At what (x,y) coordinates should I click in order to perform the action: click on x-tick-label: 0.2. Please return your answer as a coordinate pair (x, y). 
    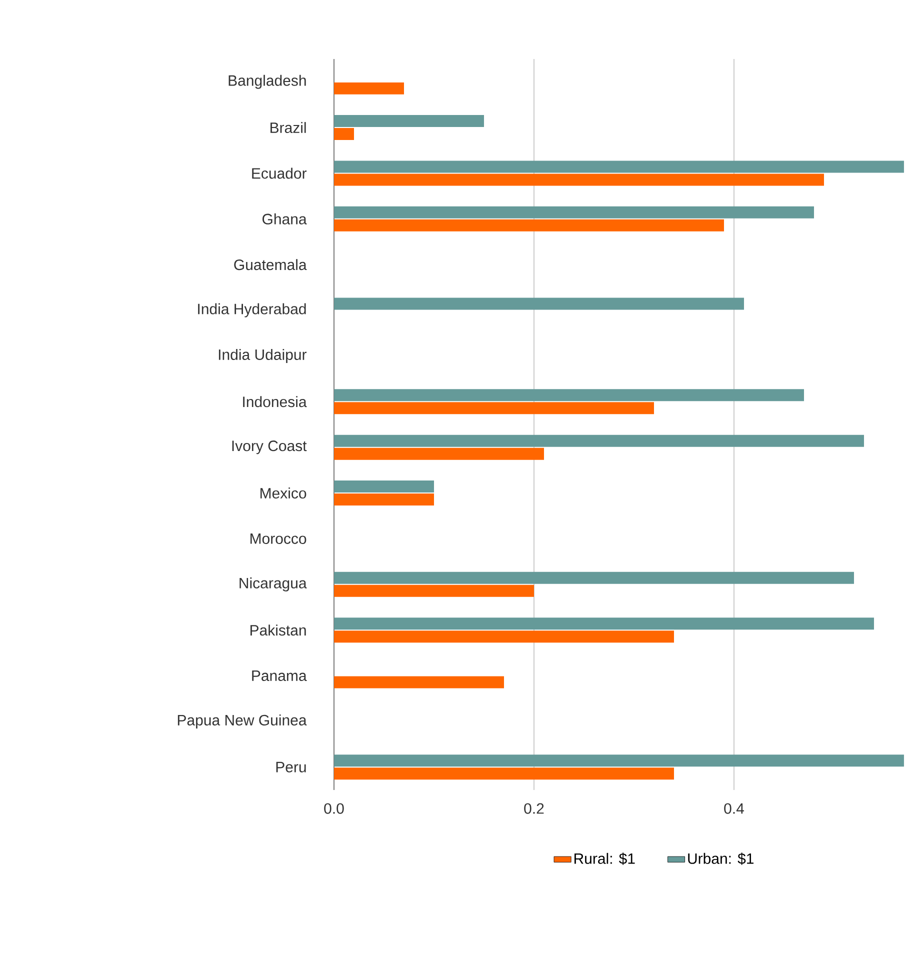
    Looking at the image, I should click on (534, 808).